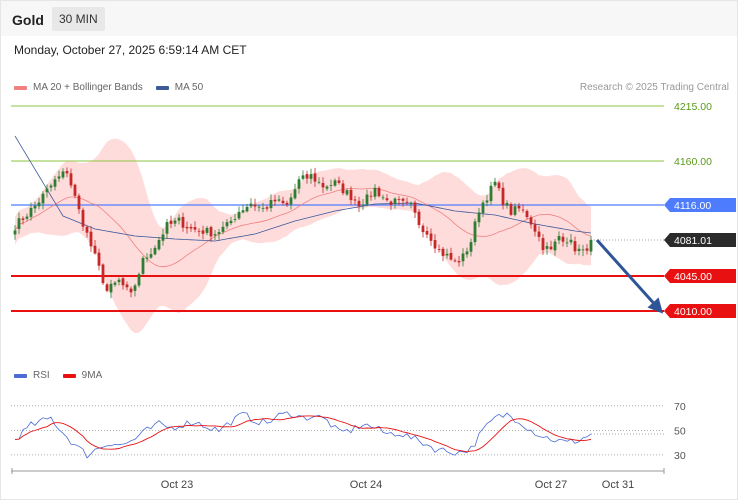 Image resolution: width=738 pixels, height=500 pixels. What do you see at coordinates (551, 485) in the screenshot?
I see `x-tick-label: Oct 27` at bounding box center [551, 485].